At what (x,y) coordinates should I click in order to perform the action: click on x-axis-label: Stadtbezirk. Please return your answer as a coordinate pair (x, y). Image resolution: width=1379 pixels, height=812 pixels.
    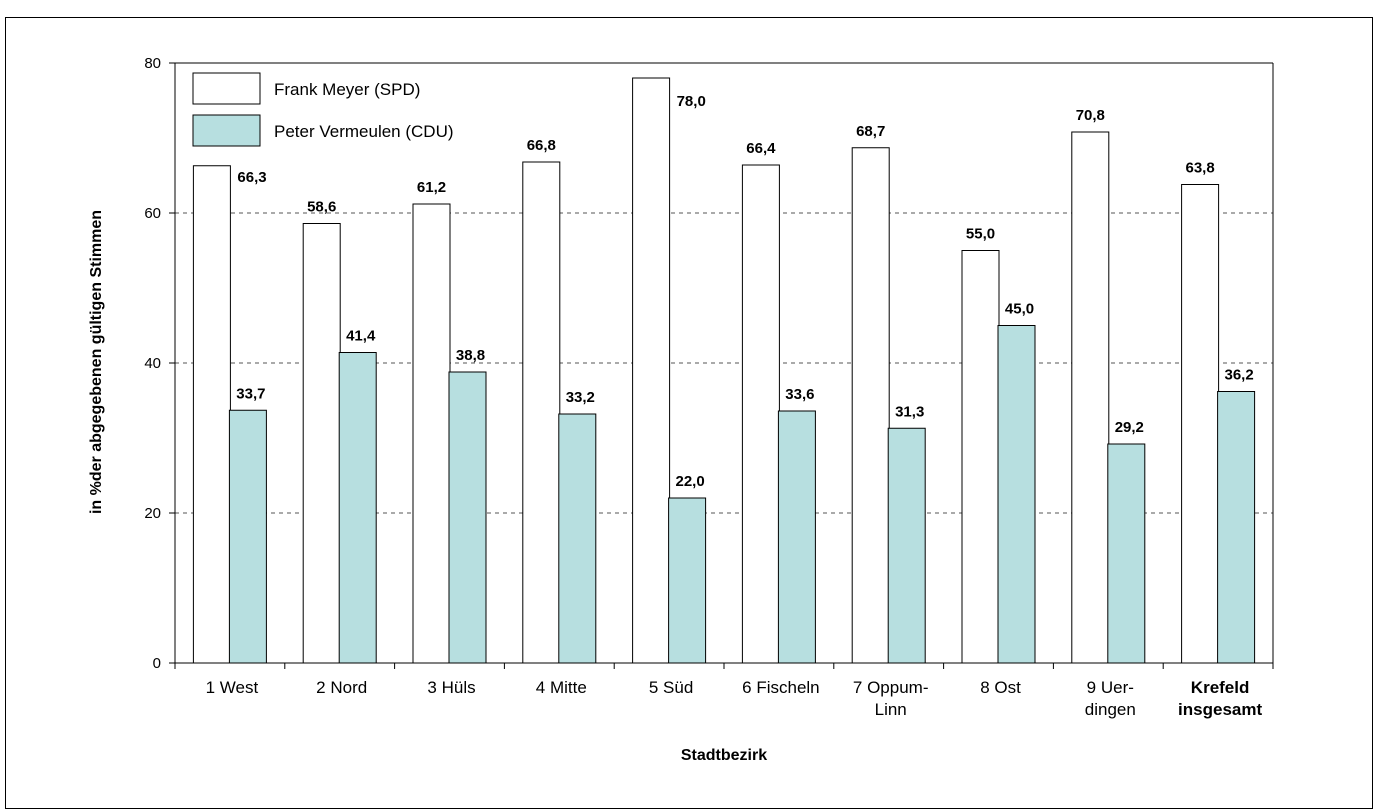
    Looking at the image, I should click on (724, 755).